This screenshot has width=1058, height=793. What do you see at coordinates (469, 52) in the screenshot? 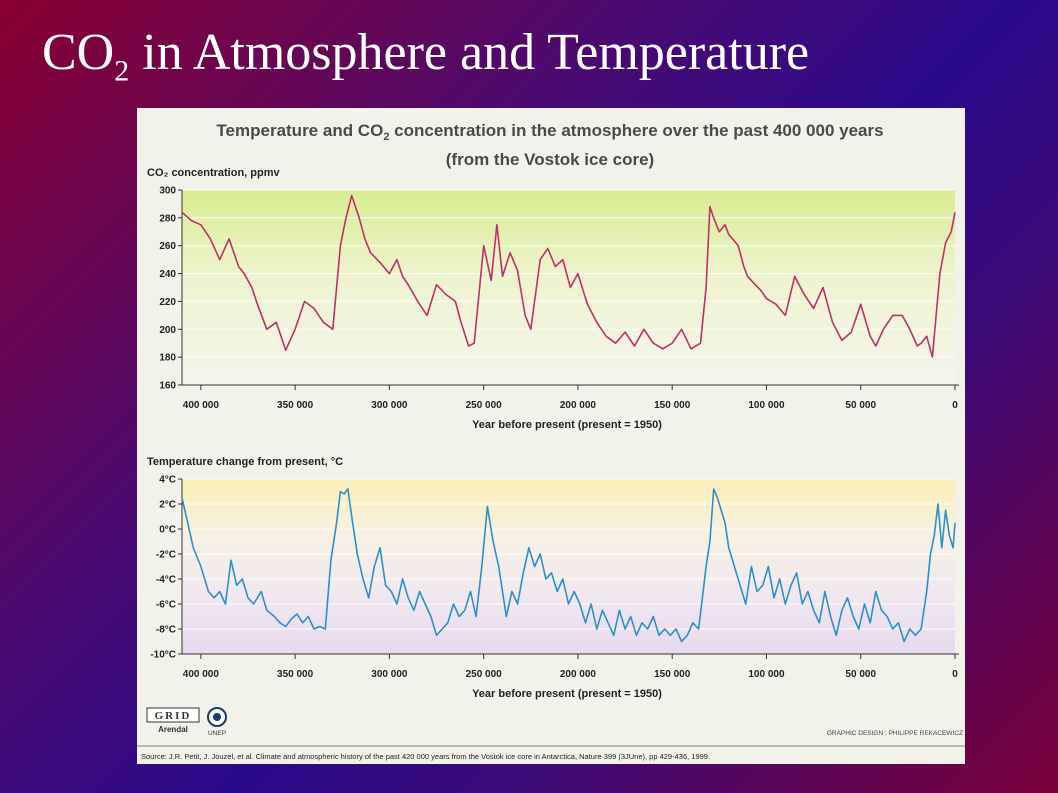
I see `slide-title-rest: in Atmosphere and Temperature` at bounding box center [469, 52].